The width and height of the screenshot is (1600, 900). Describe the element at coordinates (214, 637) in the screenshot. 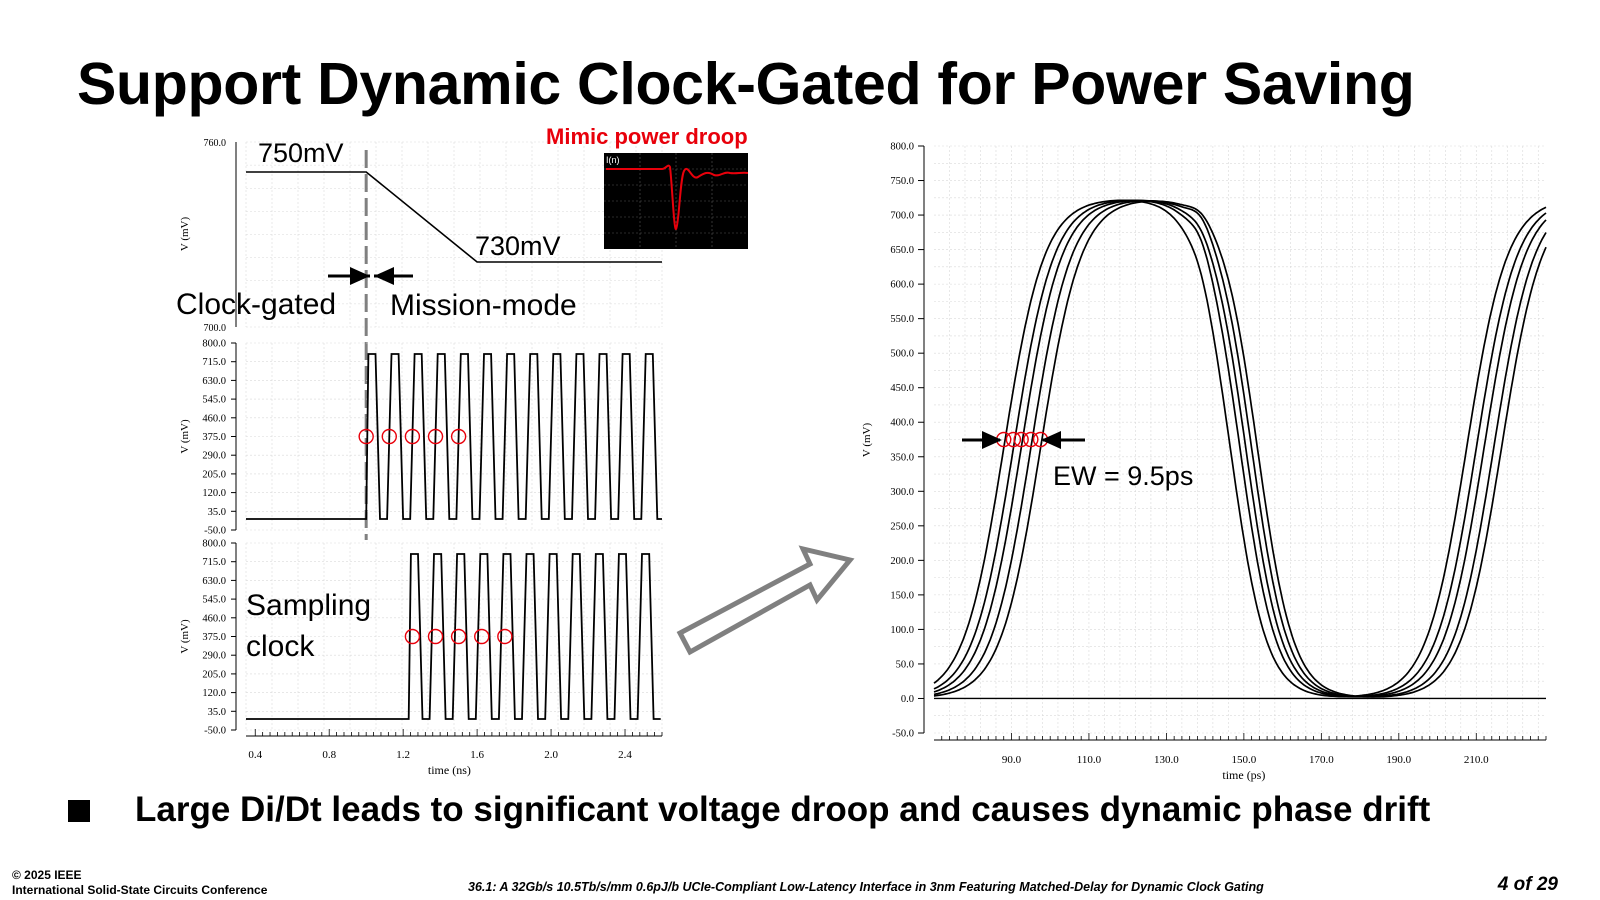

I see `tick-label: 375.0` at that location.